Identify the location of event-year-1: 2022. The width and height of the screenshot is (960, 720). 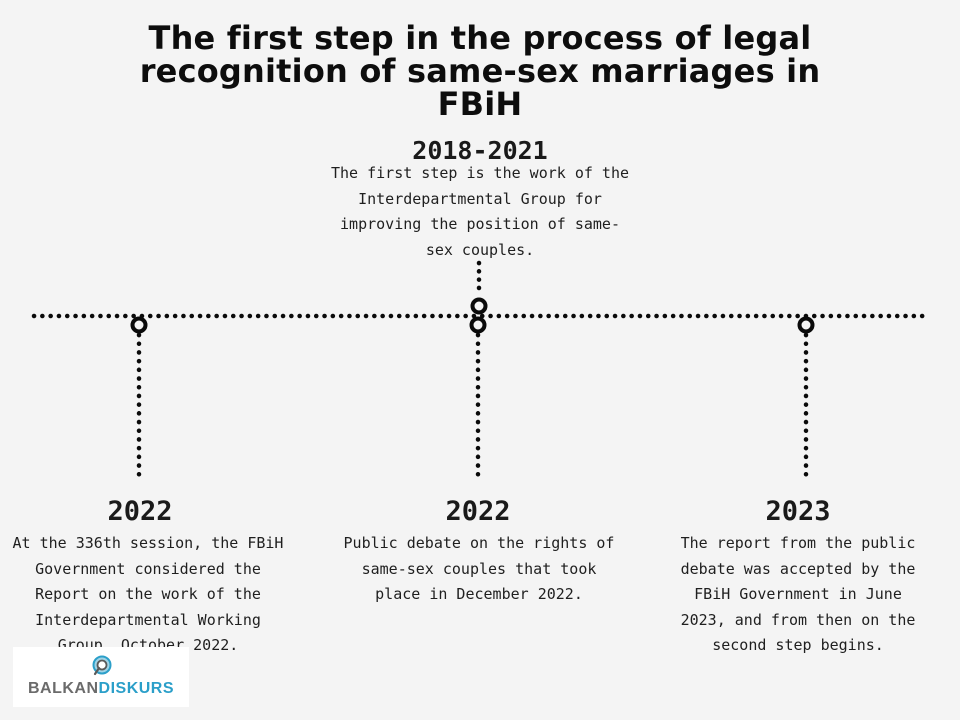
(140, 511).